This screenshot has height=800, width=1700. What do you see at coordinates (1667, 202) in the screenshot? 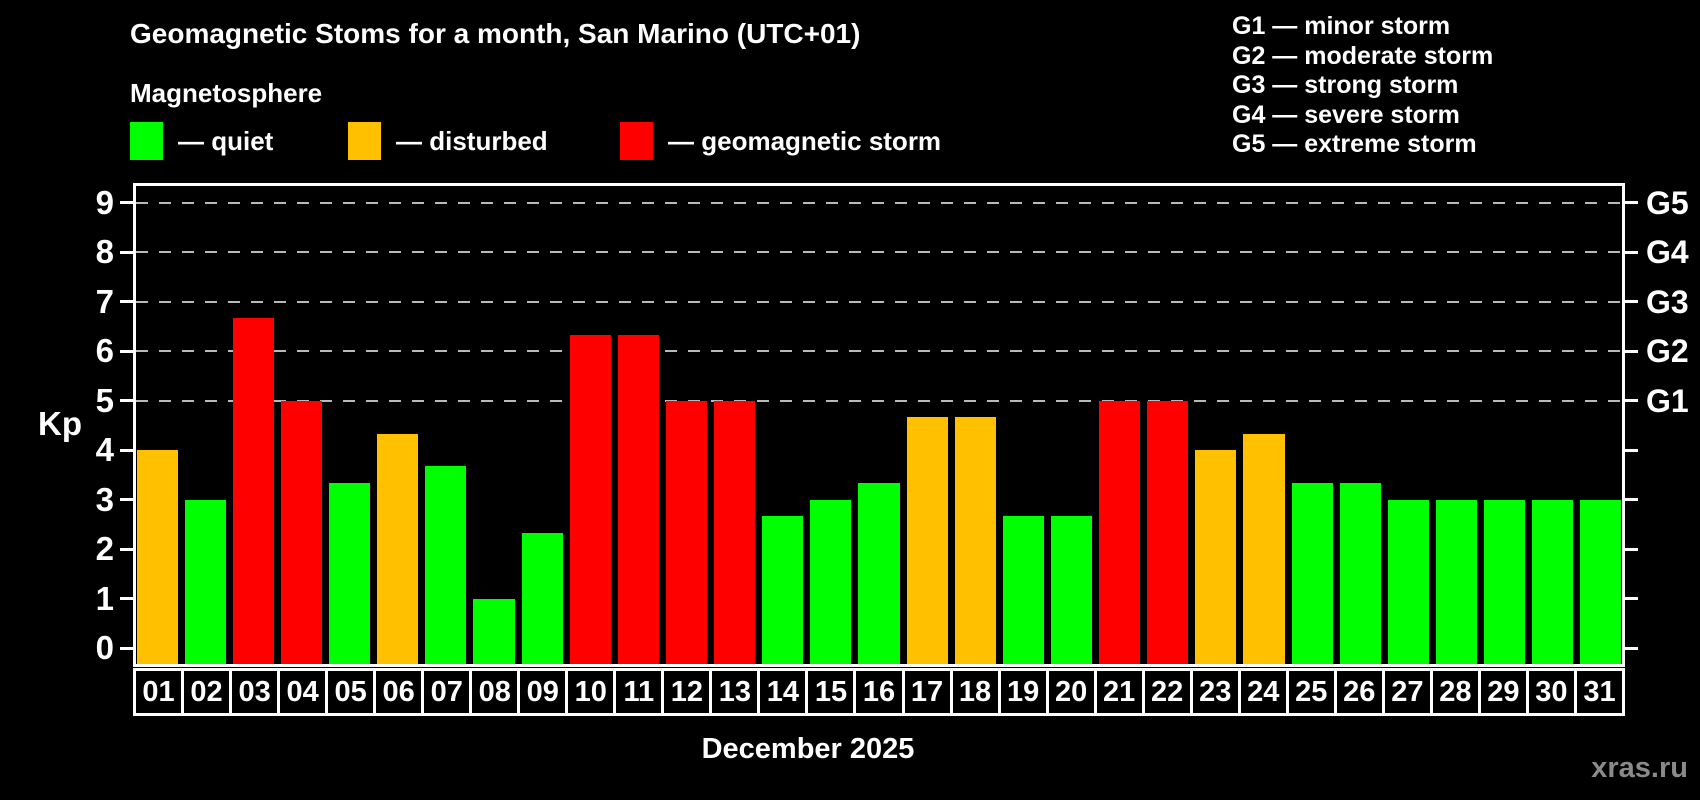
I see `g-scale-label-g5: G5` at bounding box center [1667, 202].